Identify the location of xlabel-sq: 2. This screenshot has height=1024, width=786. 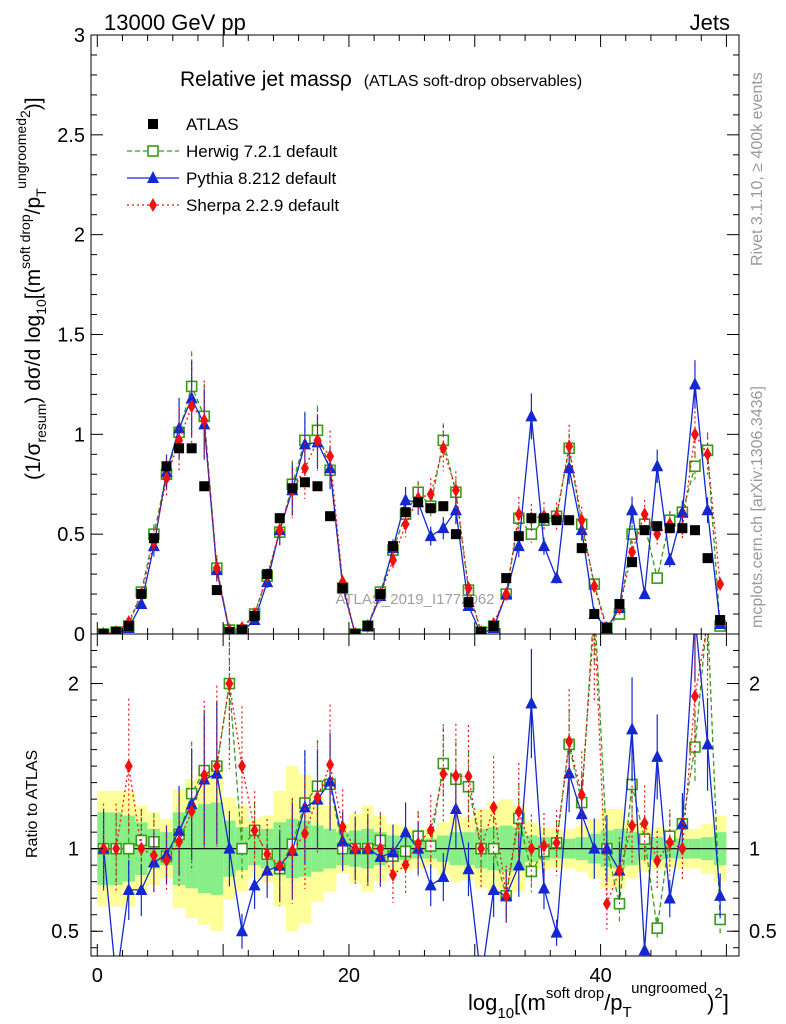
(718, 993).